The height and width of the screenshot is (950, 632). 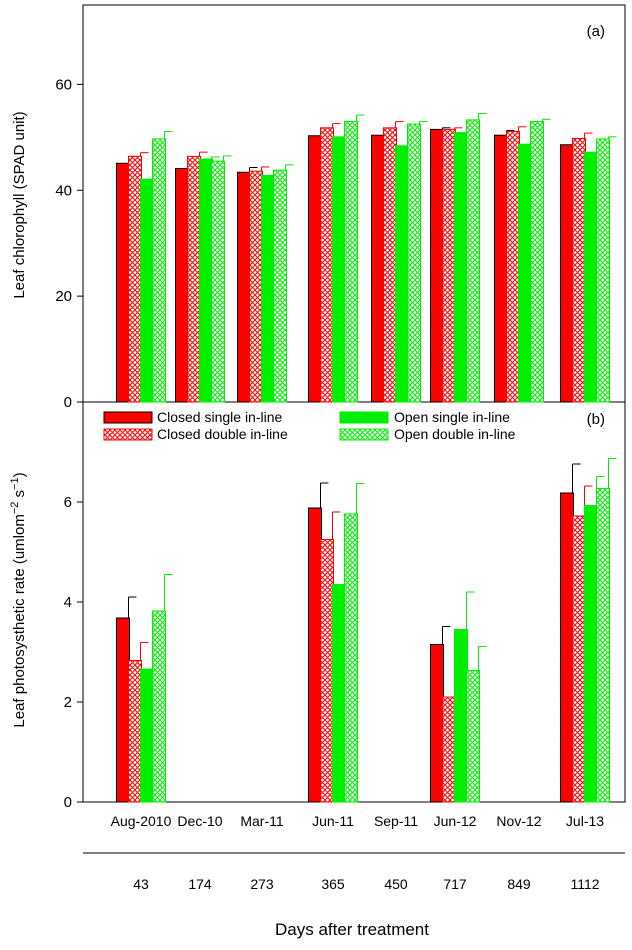 What do you see at coordinates (396, 821) in the screenshot?
I see `x-tick-label-4: Sep-11` at bounding box center [396, 821].